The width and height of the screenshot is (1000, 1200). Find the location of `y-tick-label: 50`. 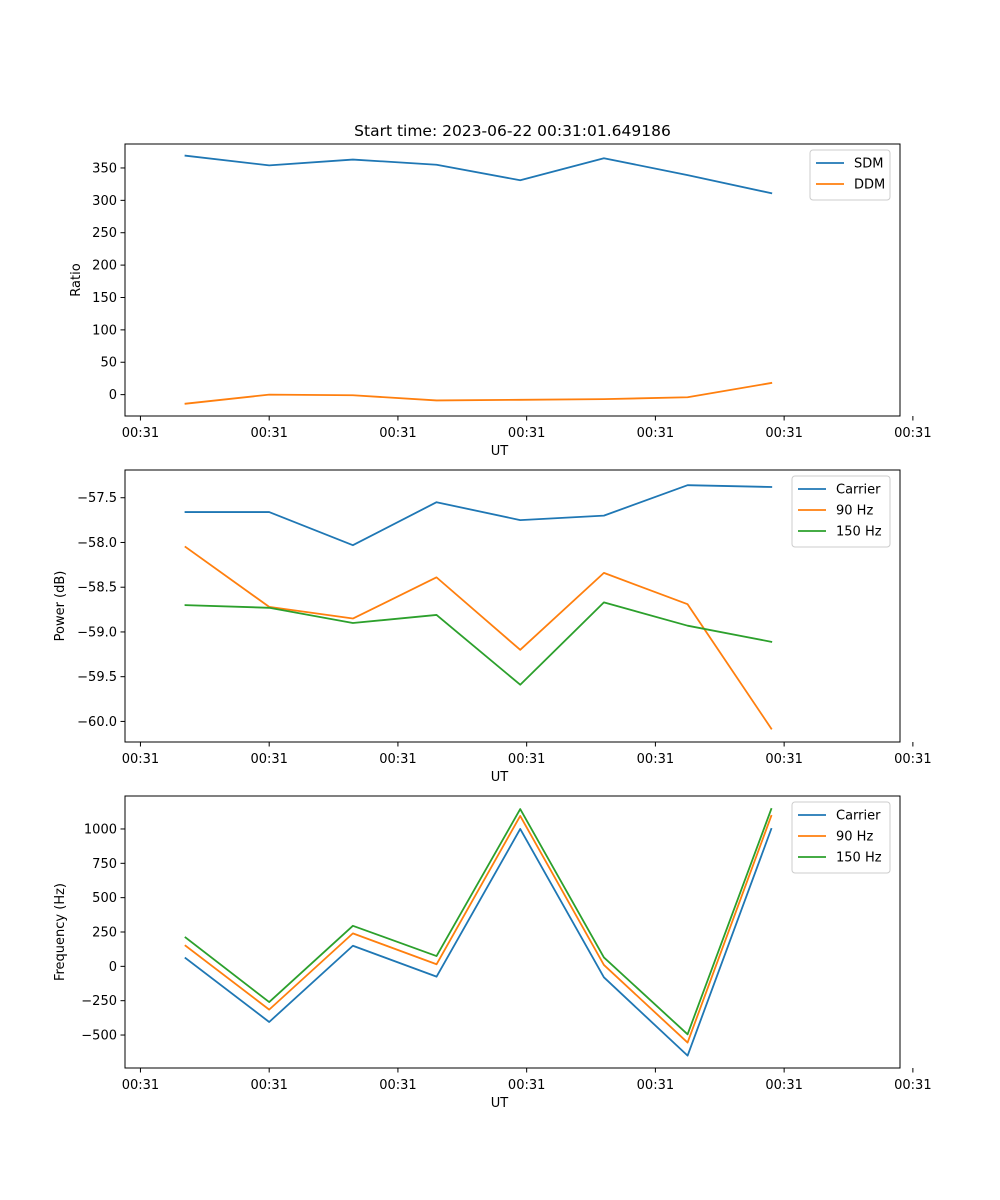

y-tick-label: 50 is located at coordinates (108, 363).